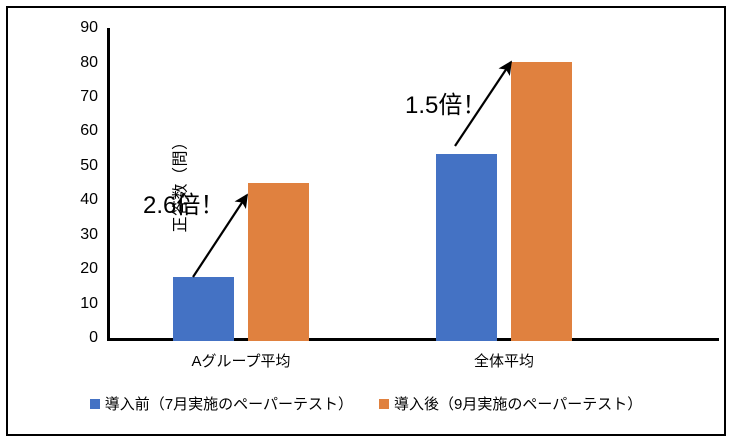  I want to click on chart-legend: 導入前（7月実施のペーパーテスト） 導入後（9月実施のペーパーテスト）, so click(366, 403).